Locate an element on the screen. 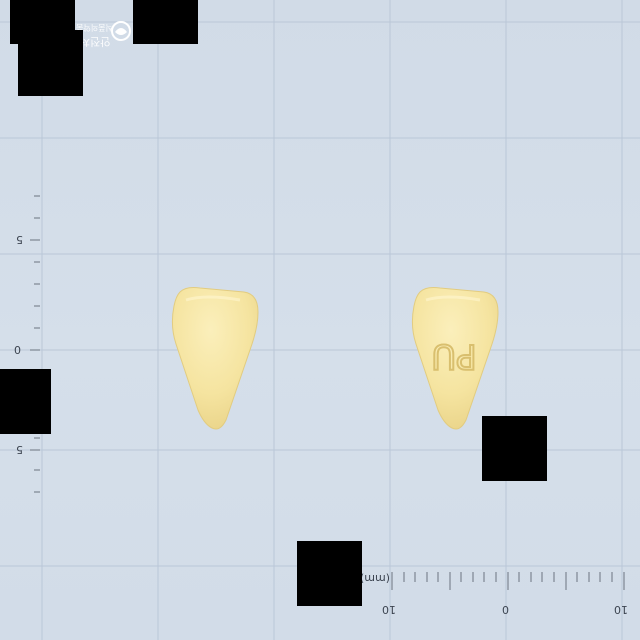  left-ruler-ticks is located at coordinates (35, 344).